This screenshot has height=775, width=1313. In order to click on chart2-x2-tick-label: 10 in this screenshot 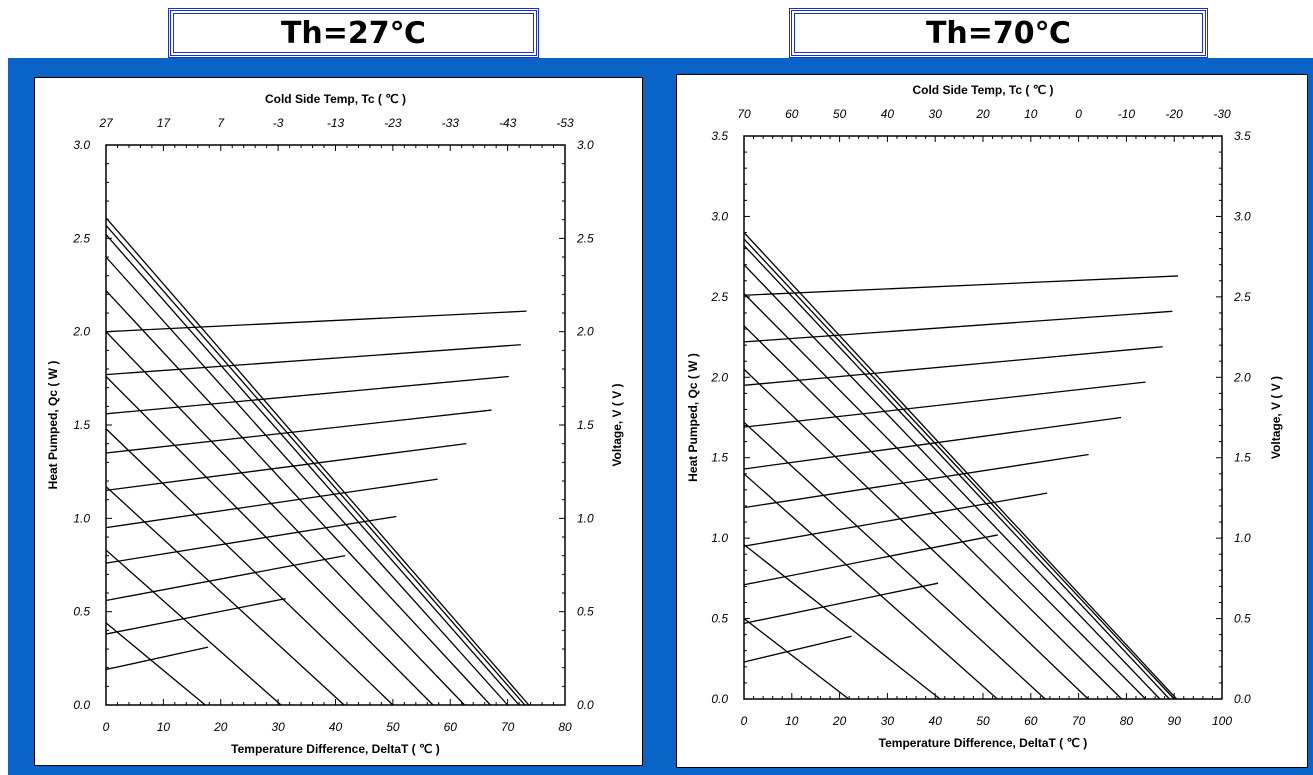, I will do `click(1031, 114)`.